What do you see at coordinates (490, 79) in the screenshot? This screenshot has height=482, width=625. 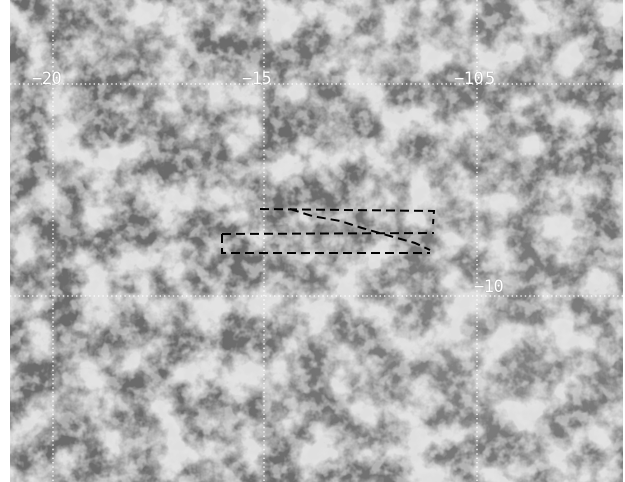 I see `lon-label-5: 5` at bounding box center [490, 79].